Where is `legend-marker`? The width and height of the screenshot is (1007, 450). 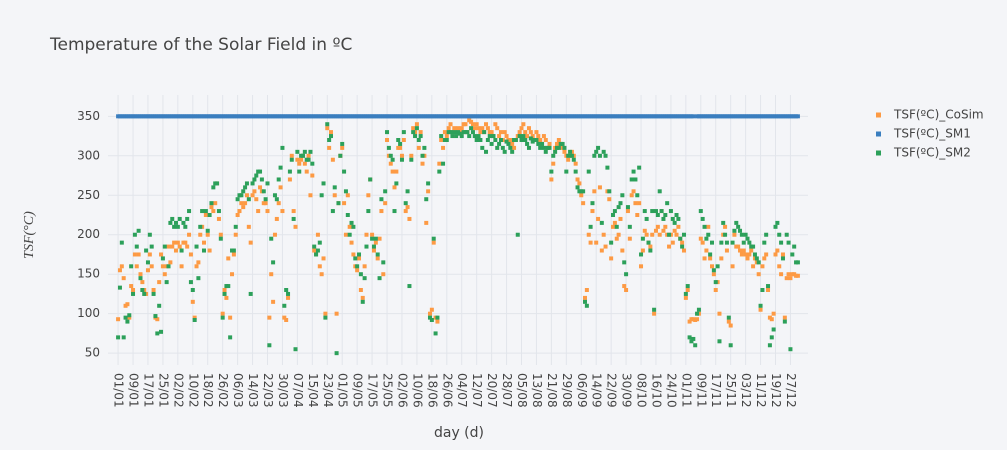 legend-marker is located at coordinates (878, 153).